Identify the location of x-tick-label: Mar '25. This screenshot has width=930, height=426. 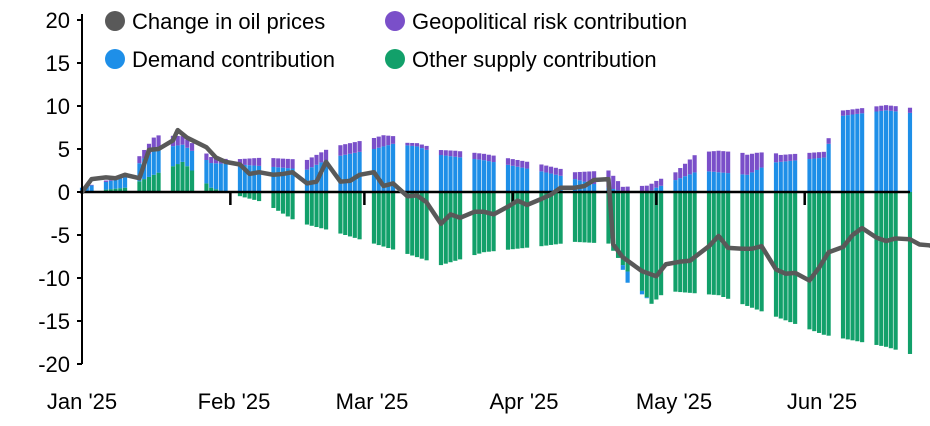
(372, 401).